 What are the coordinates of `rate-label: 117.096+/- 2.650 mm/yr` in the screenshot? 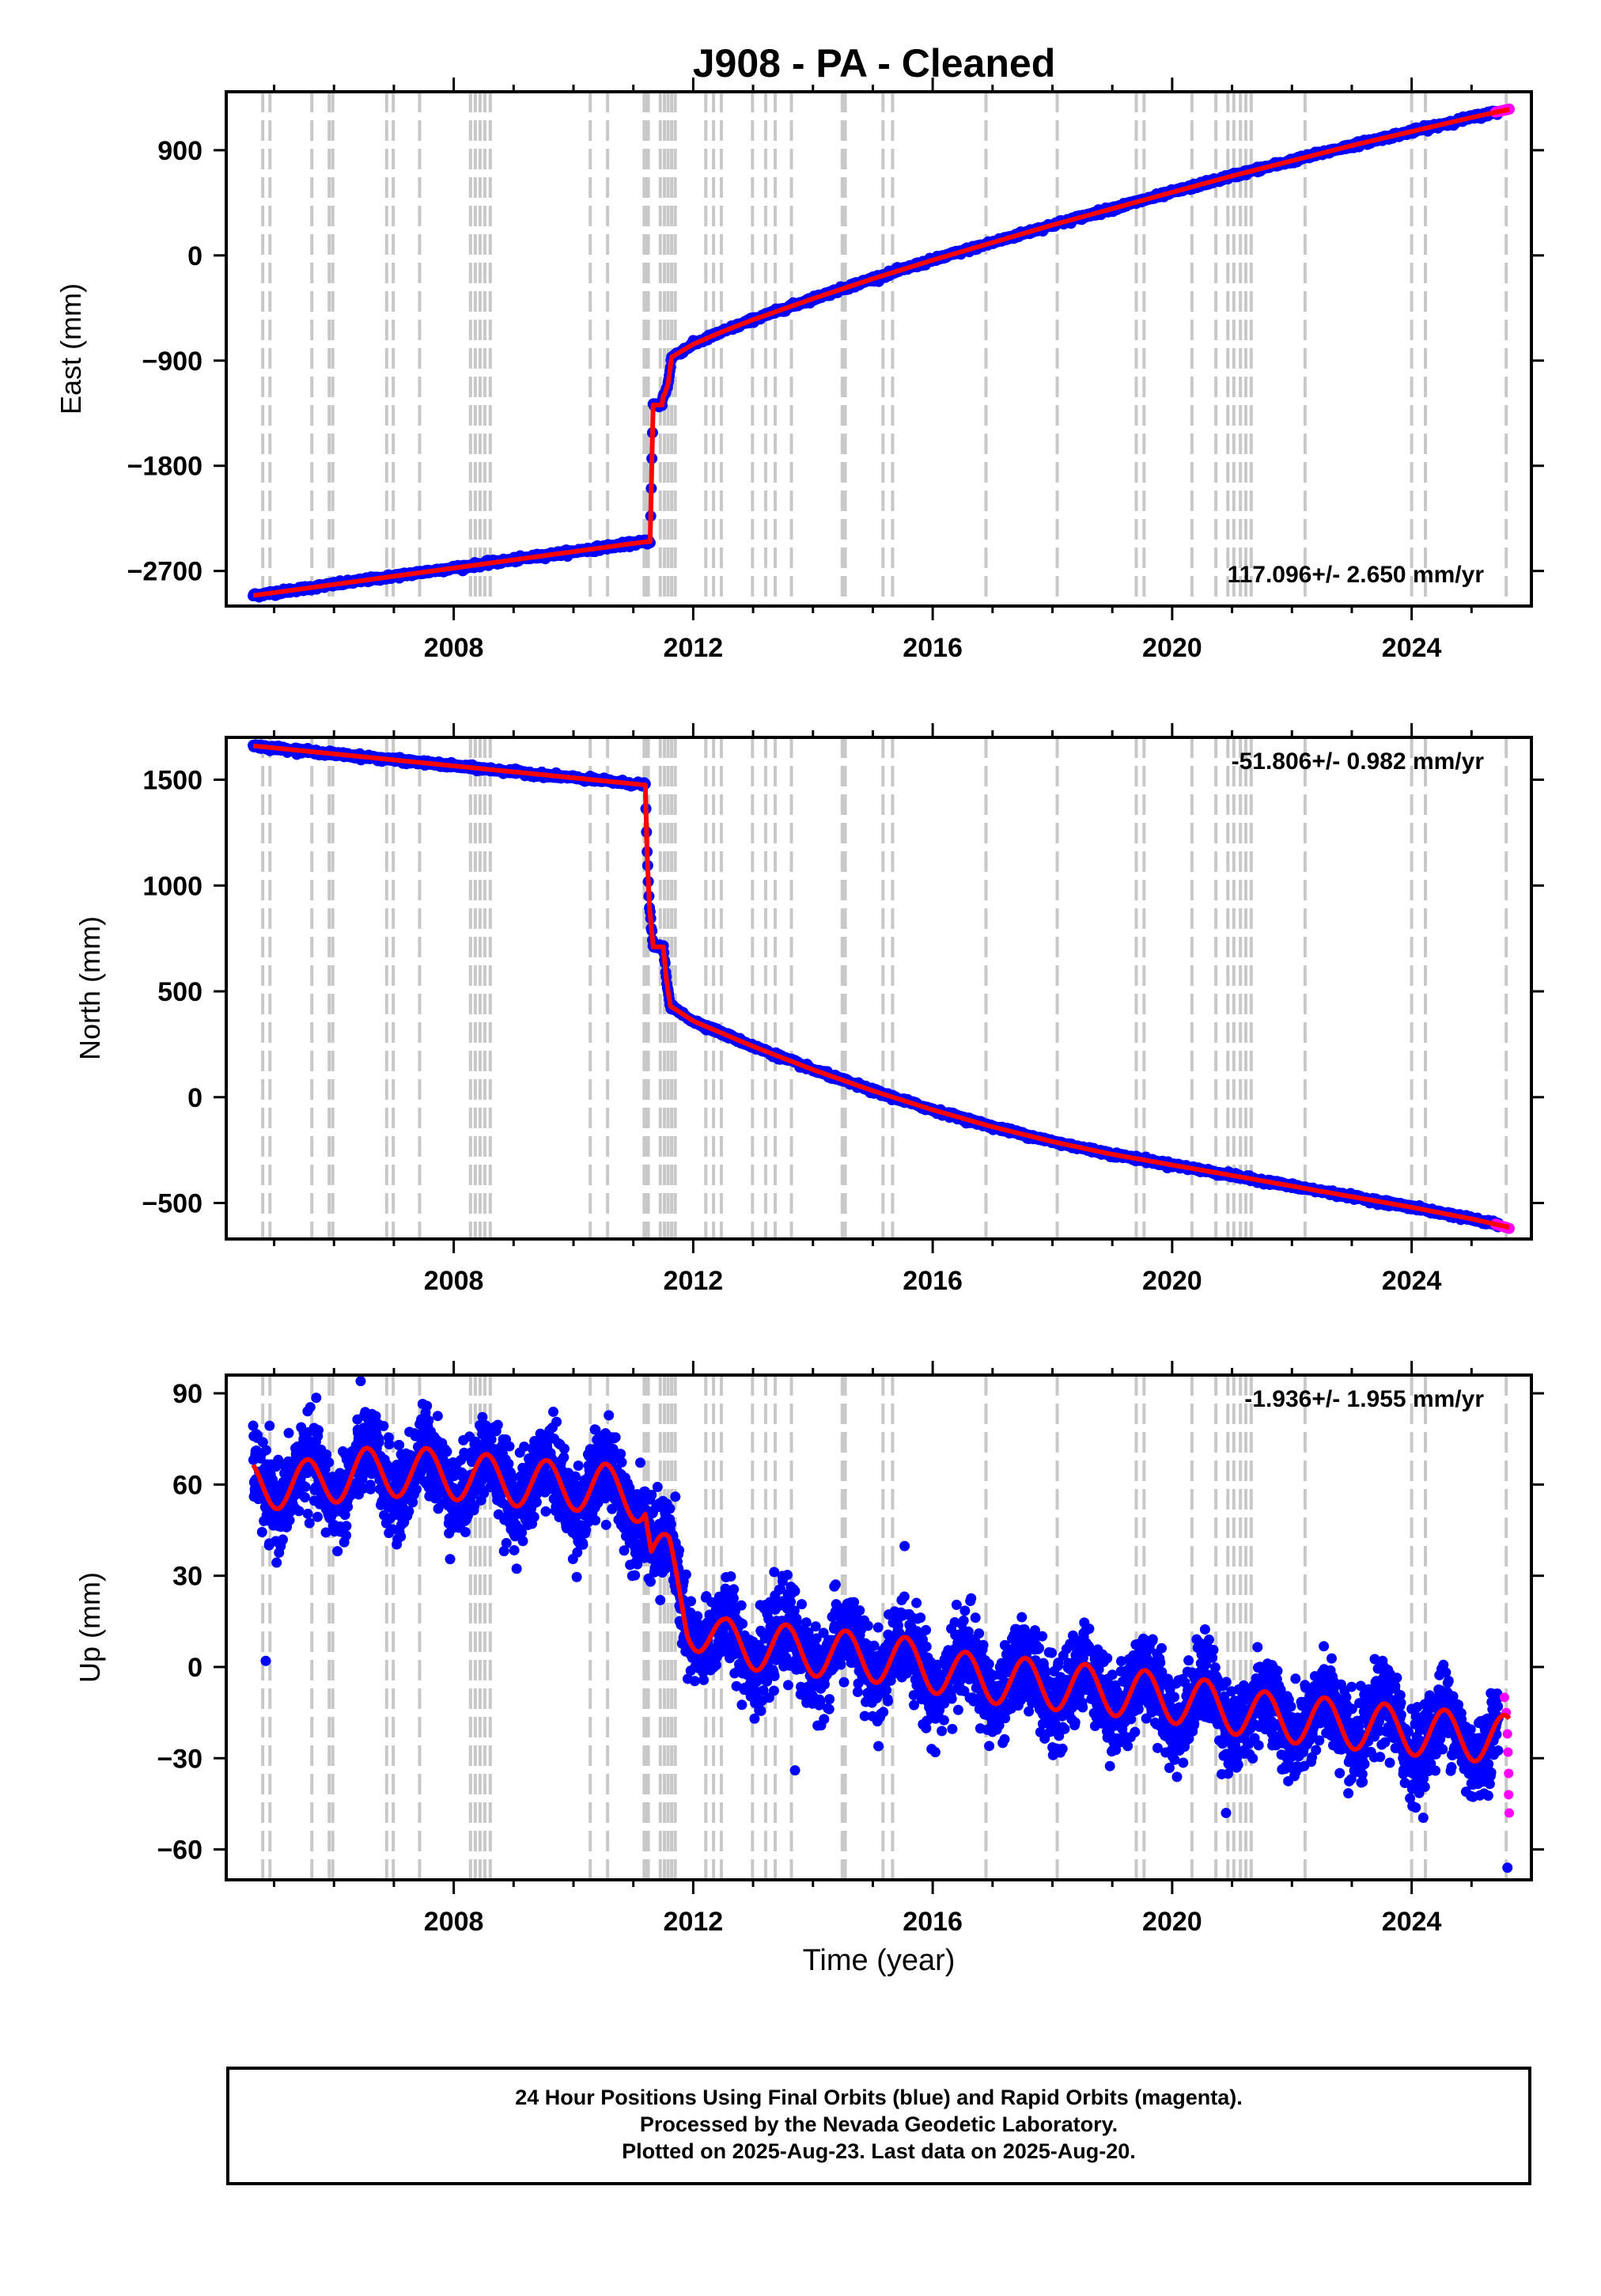 It's located at (1357, 575).